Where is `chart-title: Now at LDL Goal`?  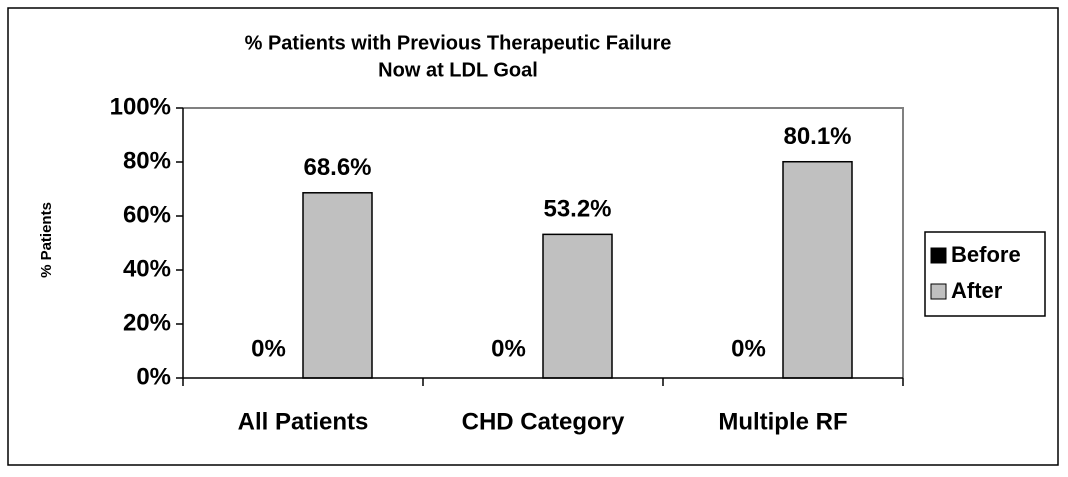 chart-title: Now at LDL Goal is located at coordinates (458, 70).